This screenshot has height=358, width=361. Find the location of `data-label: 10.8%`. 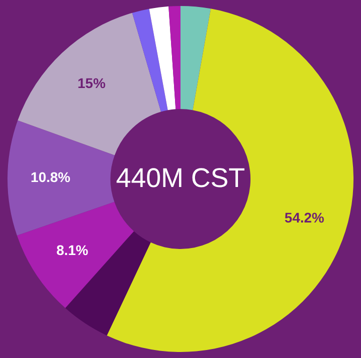

data-label: 10.8% is located at coordinates (50, 177).